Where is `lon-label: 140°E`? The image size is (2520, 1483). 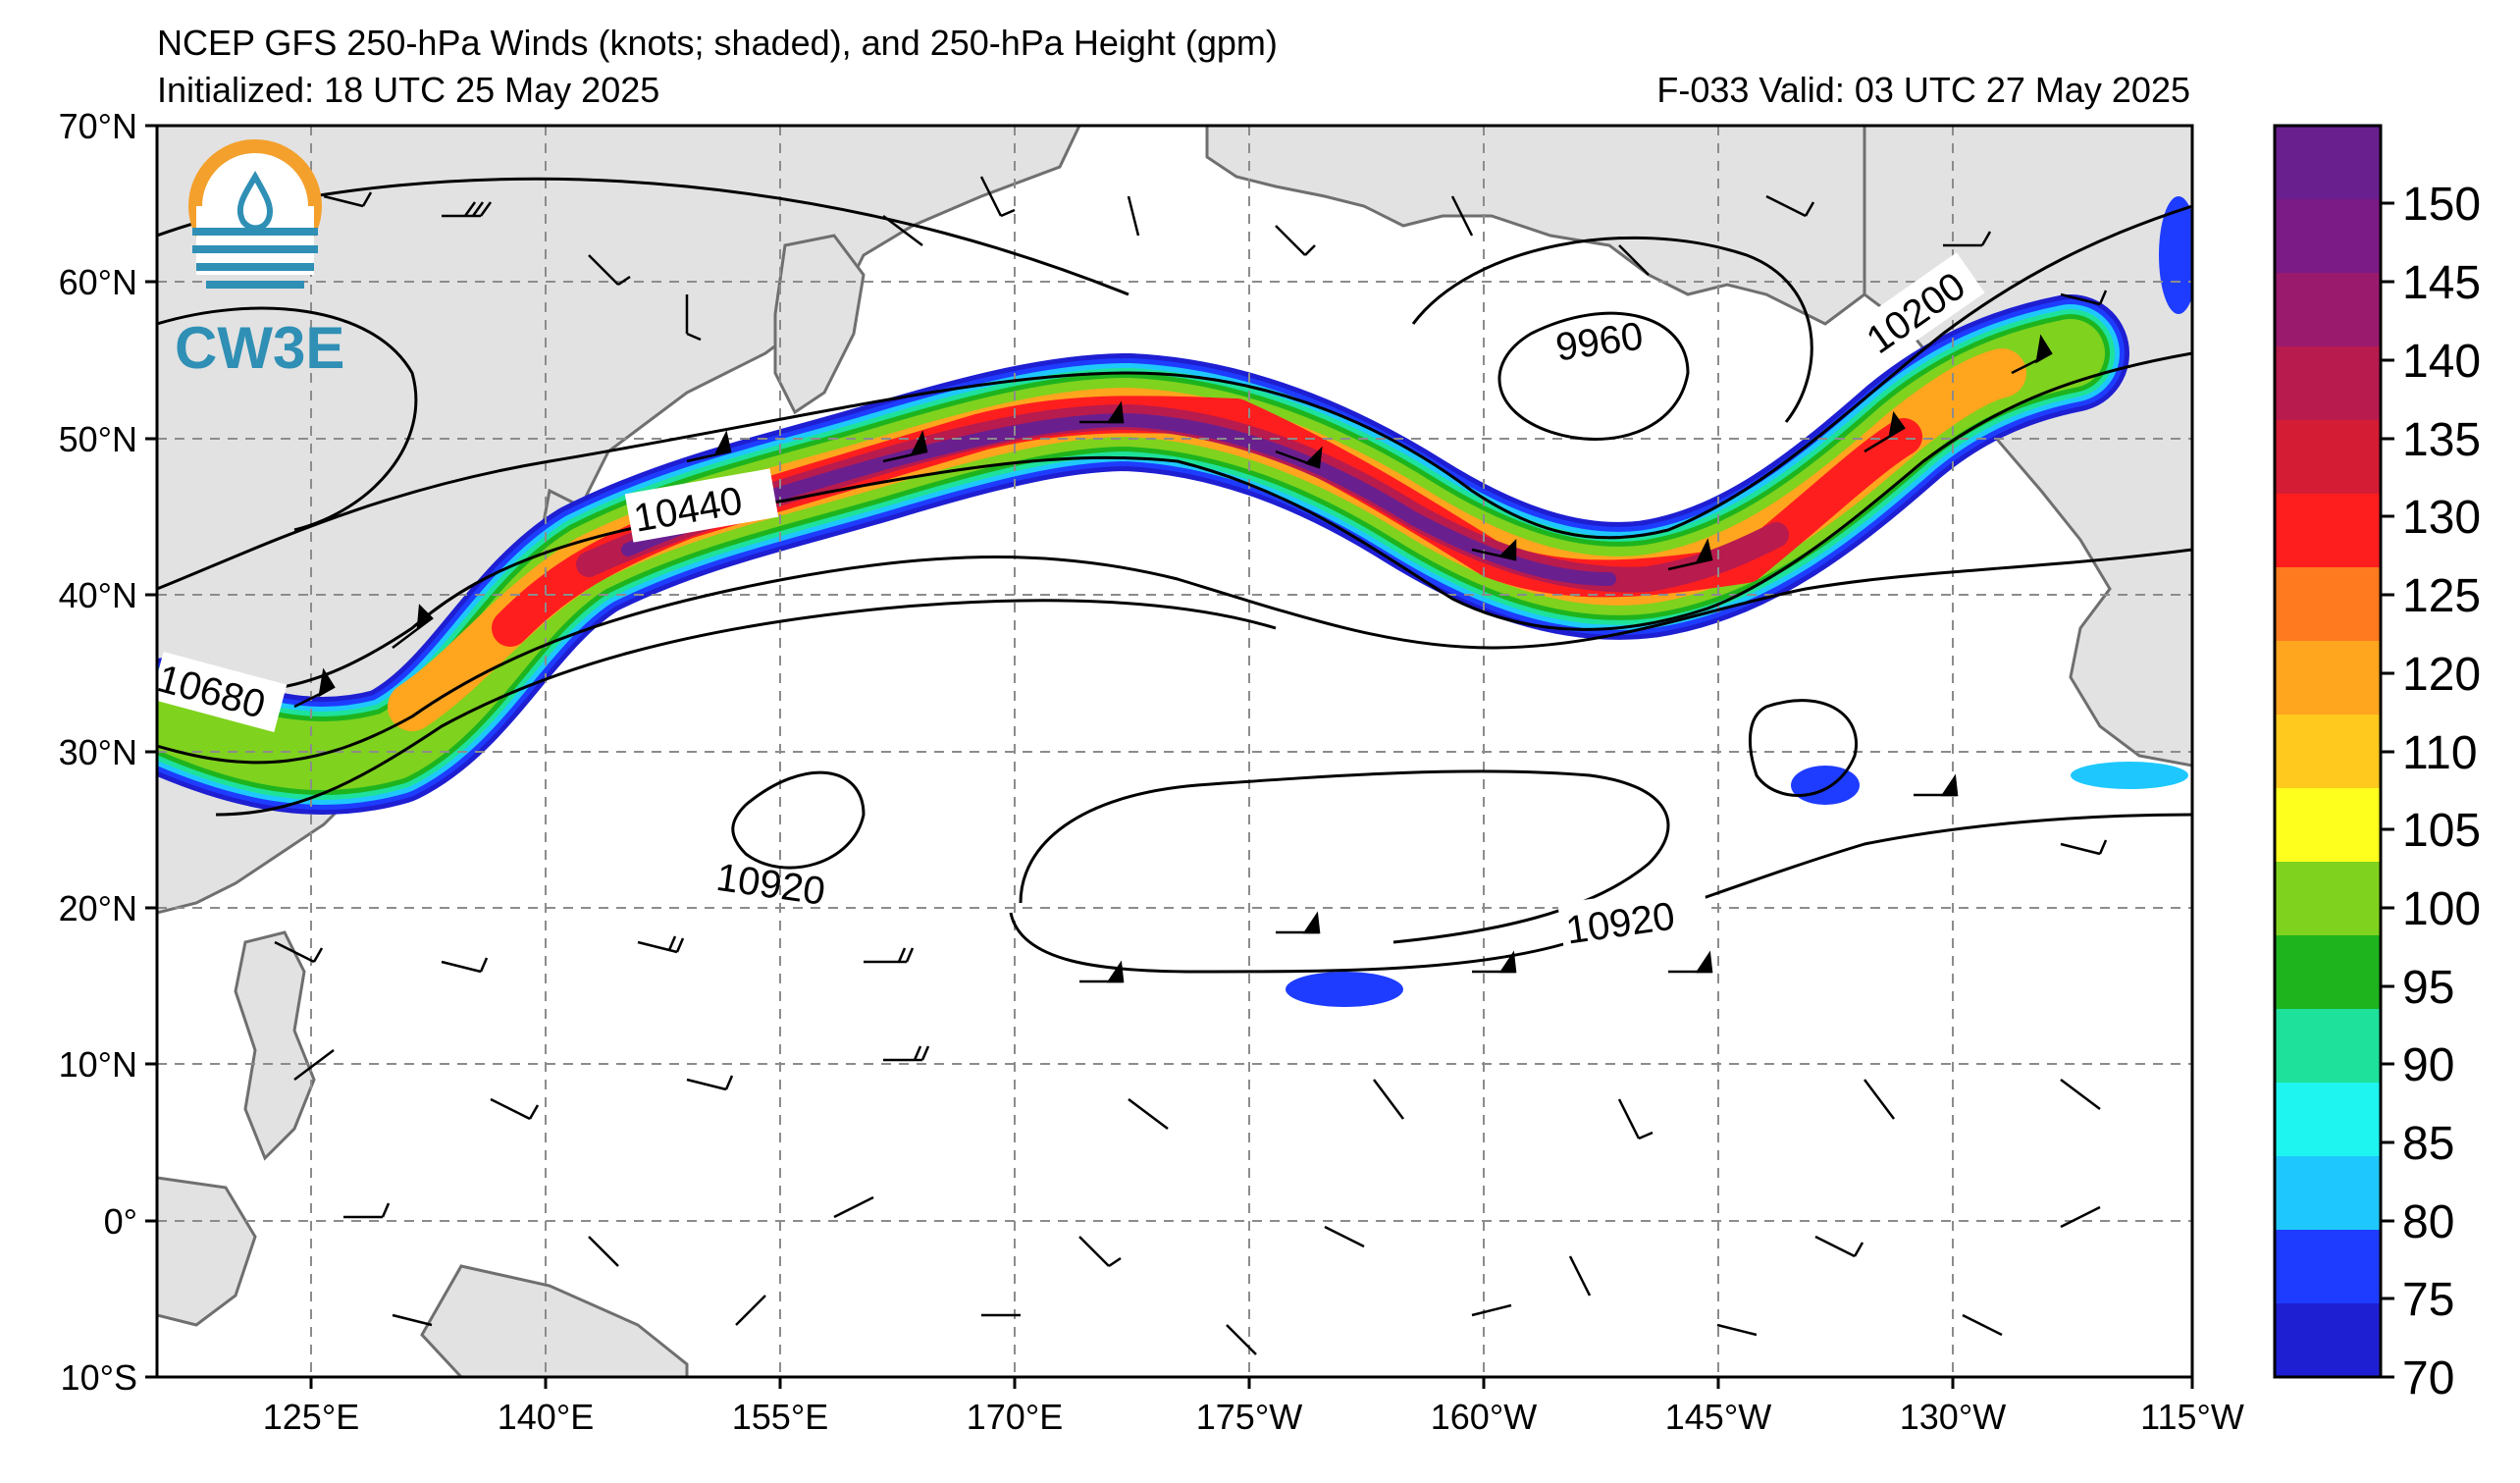
lon-label: 140°E is located at coordinates (546, 1417).